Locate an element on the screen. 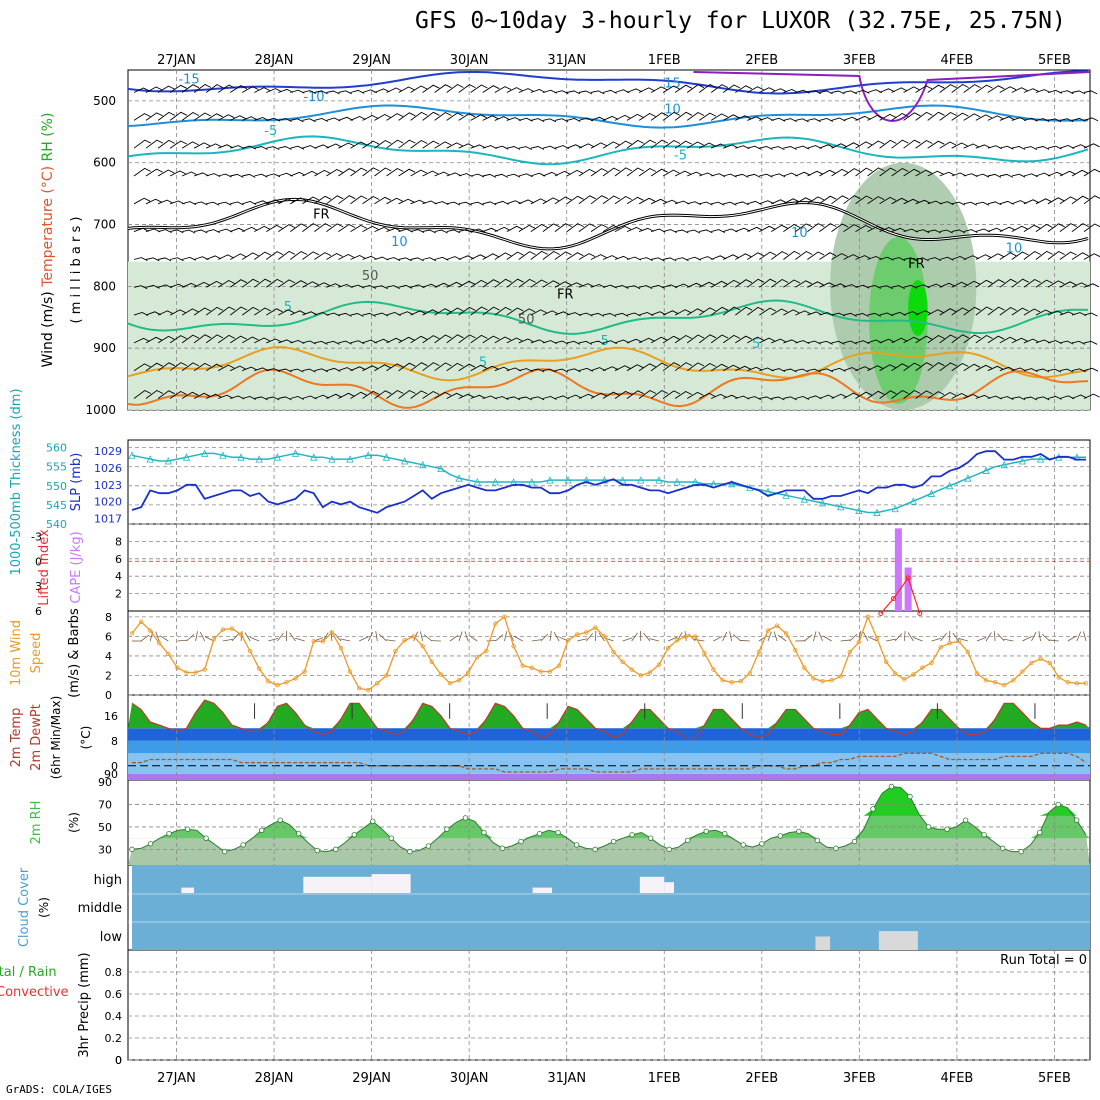 The width and height of the screenshot is (1100, 1100). precip-ylabel-conv: Convective is located at coordinates (34, 992).